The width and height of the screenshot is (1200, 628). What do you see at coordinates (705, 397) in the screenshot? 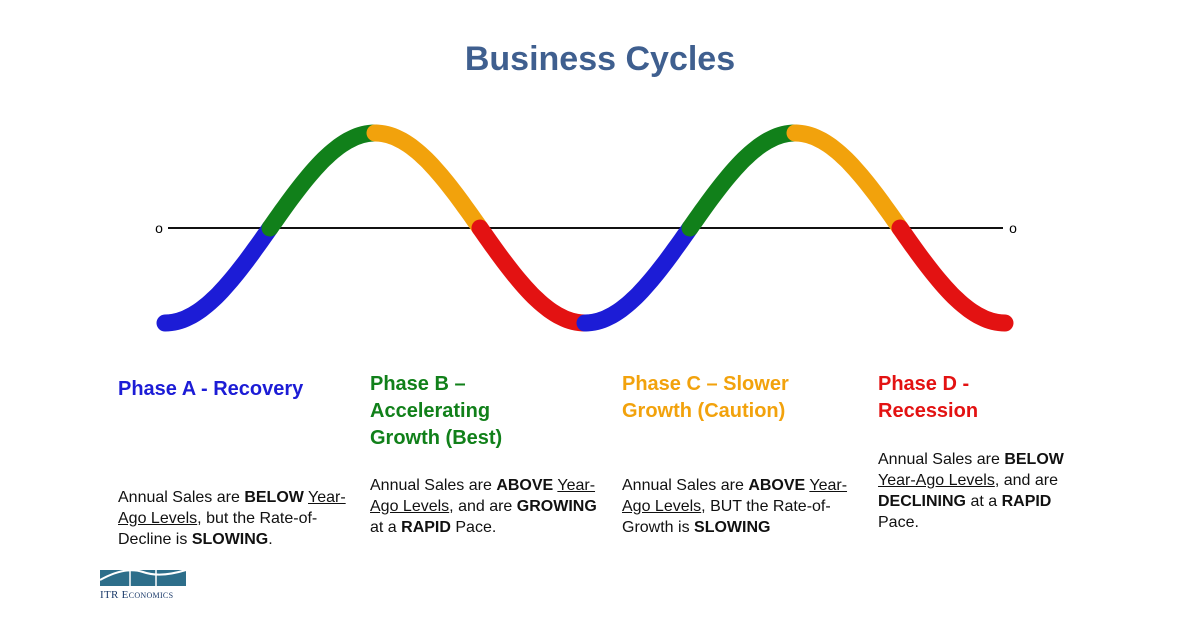
I see `phase-name: Phase C – Slower Growth (Caution)` at bounding box center [705, 397].